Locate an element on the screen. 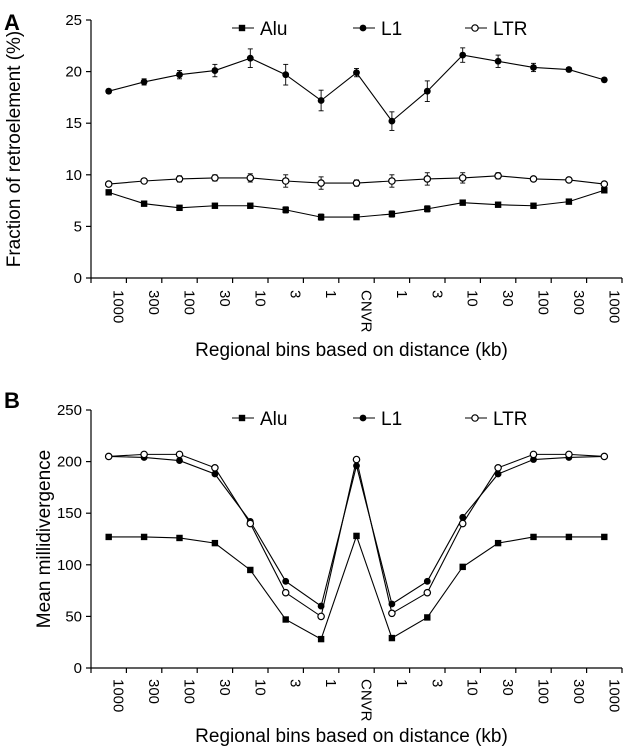  y-tick-label: 5 is located at coordinates (78, 226).